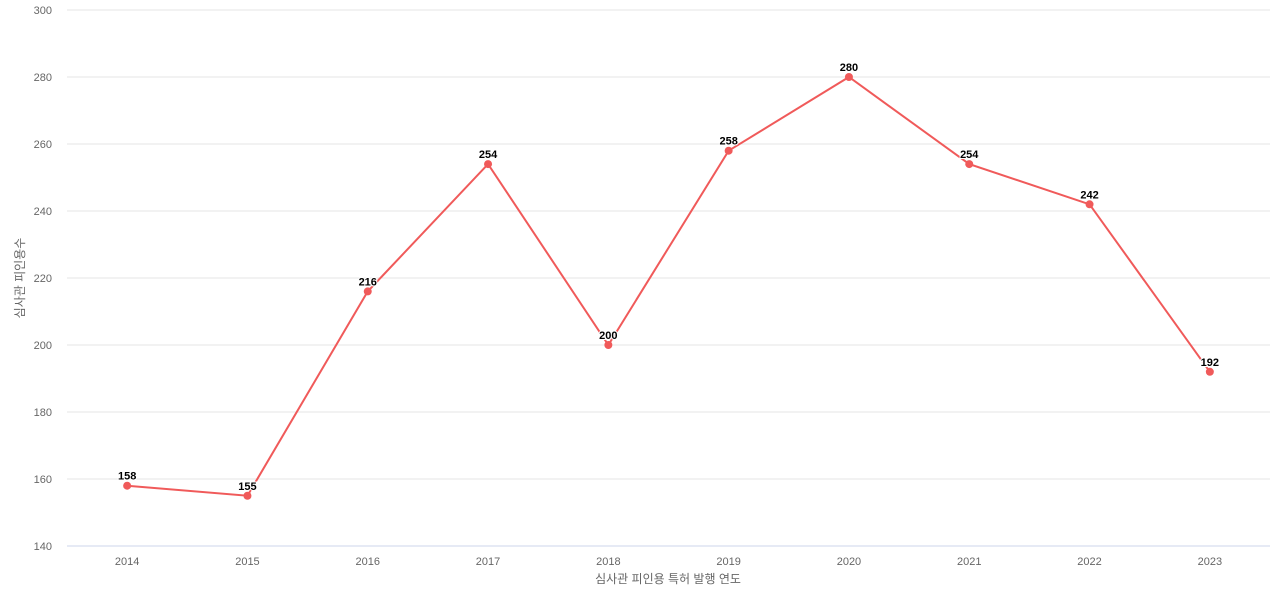 Image resolution: width=1280 pixels, height=605 pixels. I want to click on y-tick-label: 240, so click(43, 212).